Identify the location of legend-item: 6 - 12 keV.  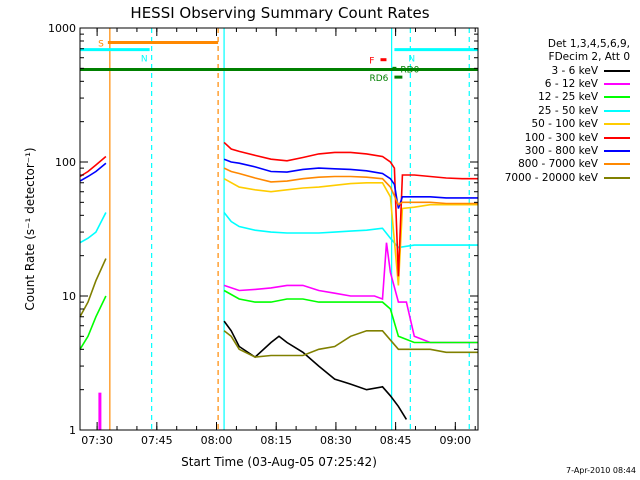
(569, 83).